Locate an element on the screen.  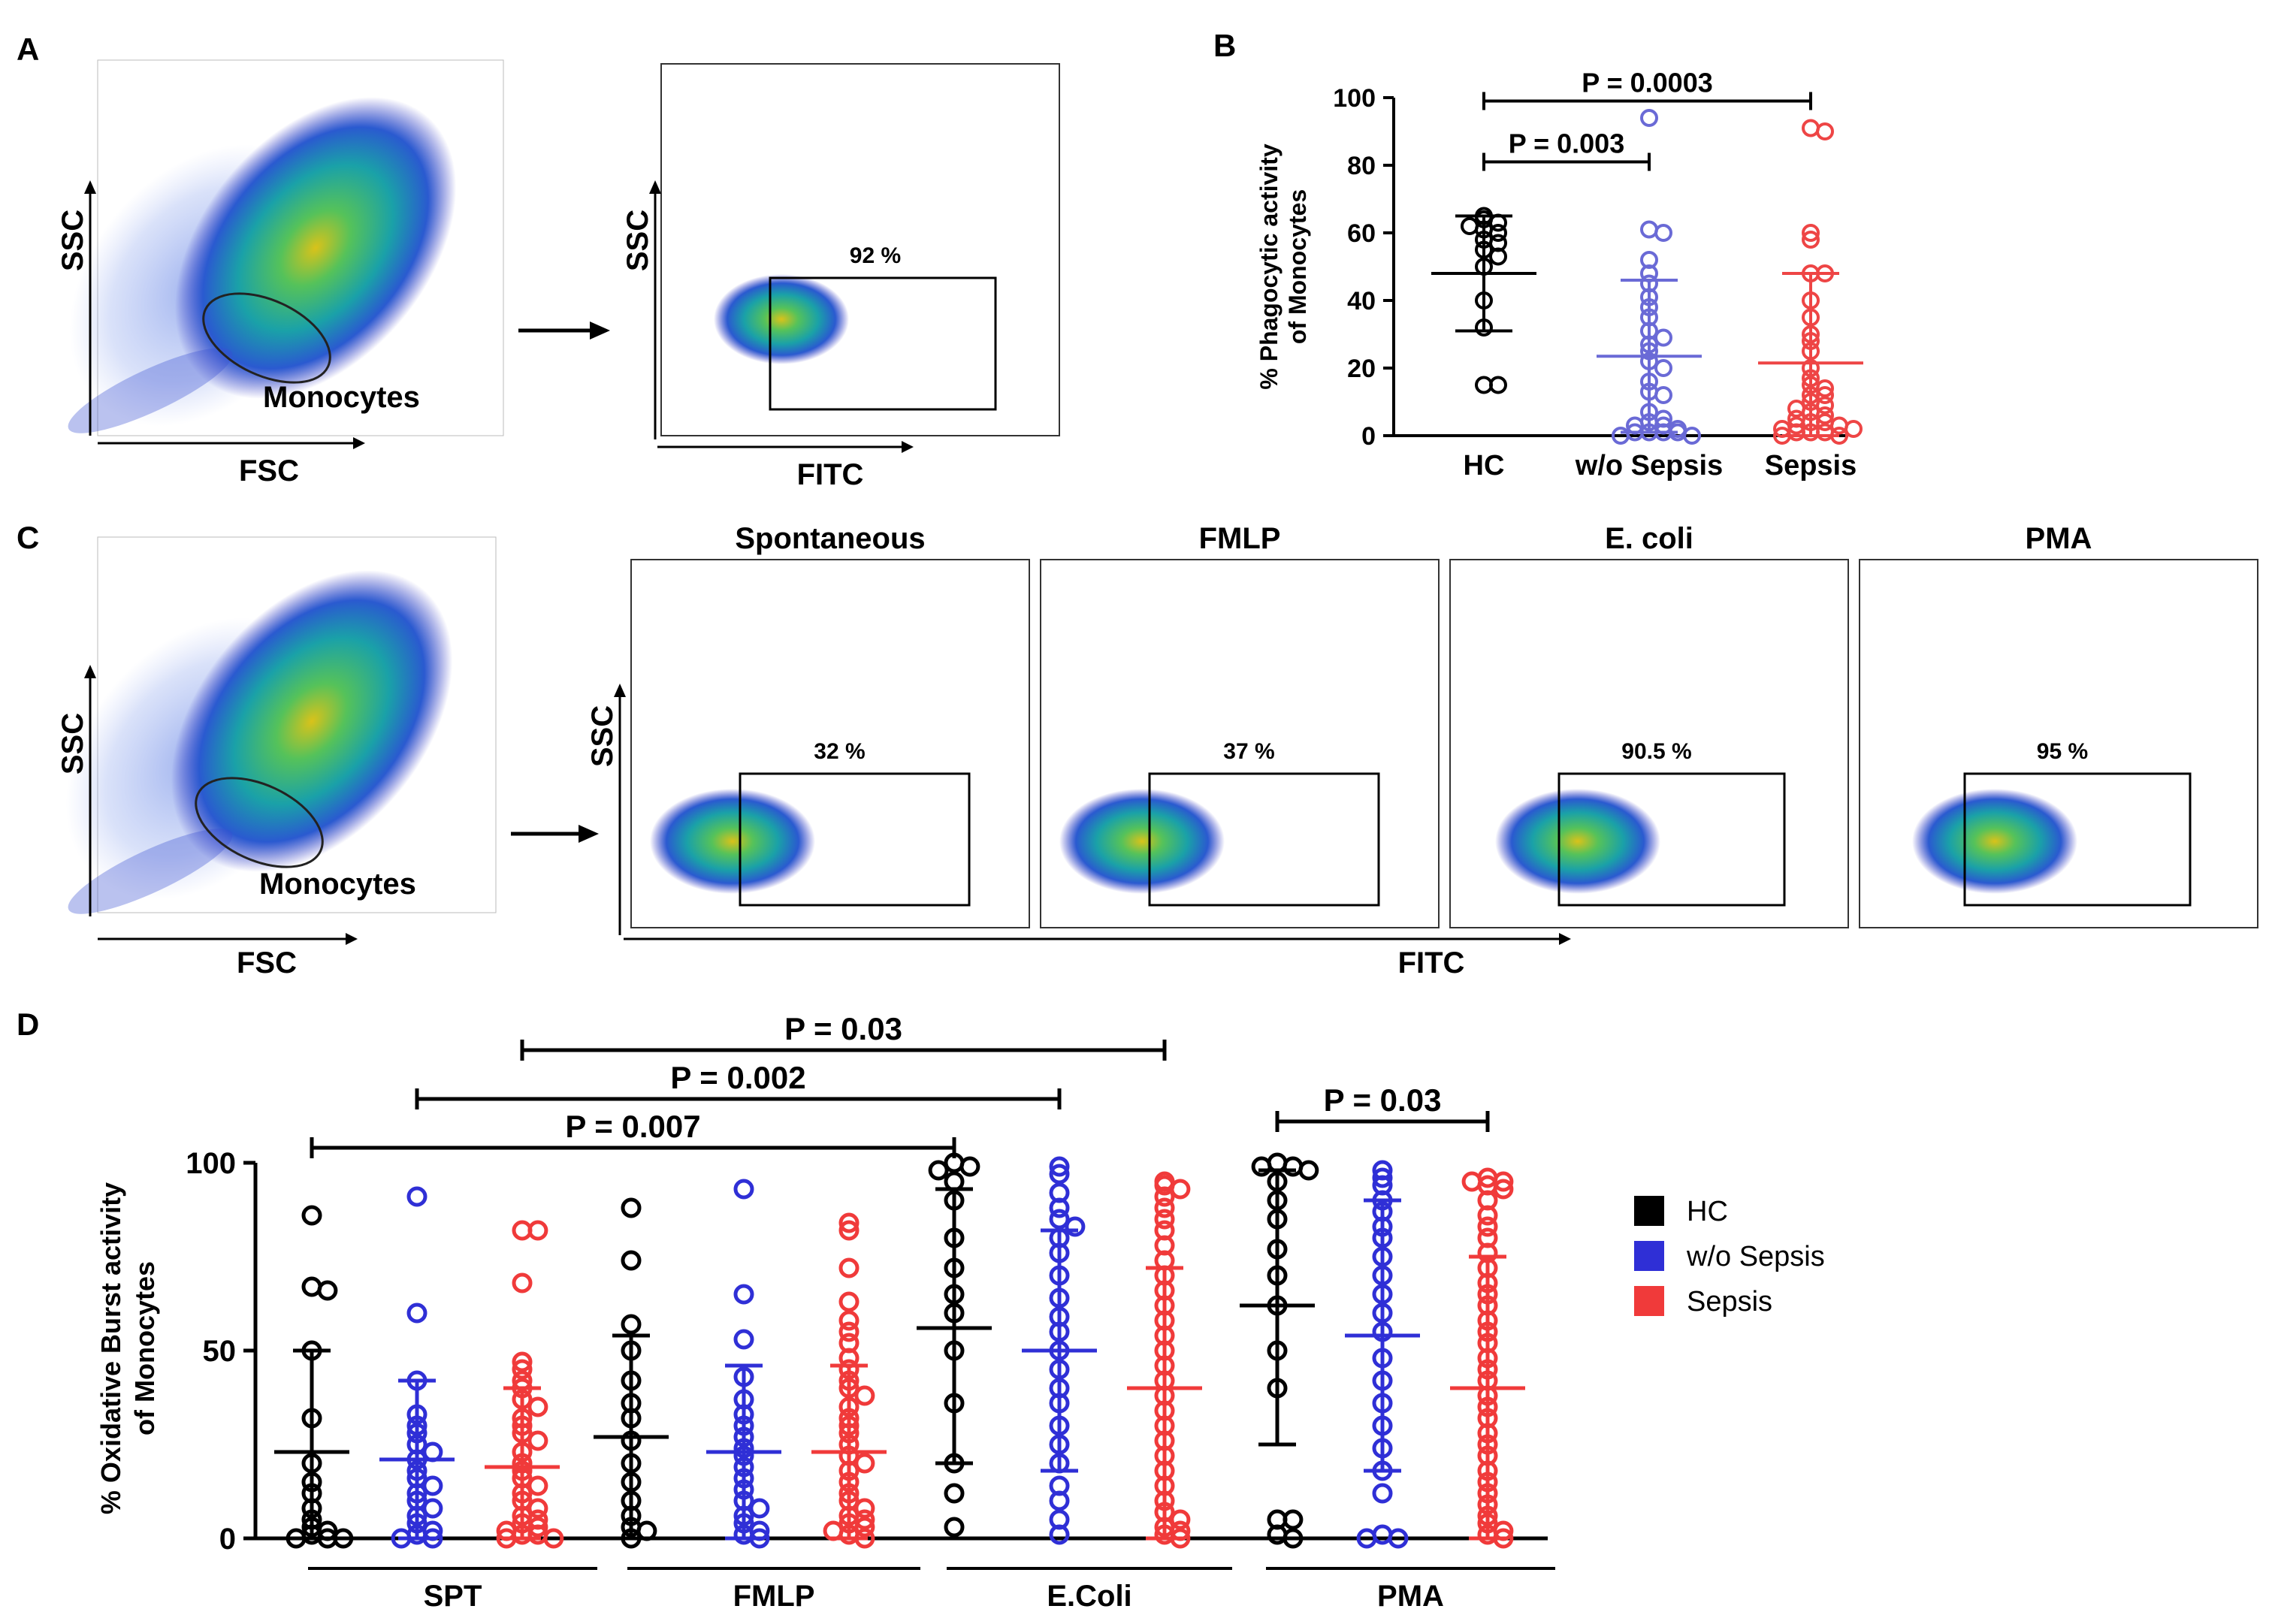
panel-c-plot-spontaneous: 32 % Spontaneous is located at coordinates (830, 725).